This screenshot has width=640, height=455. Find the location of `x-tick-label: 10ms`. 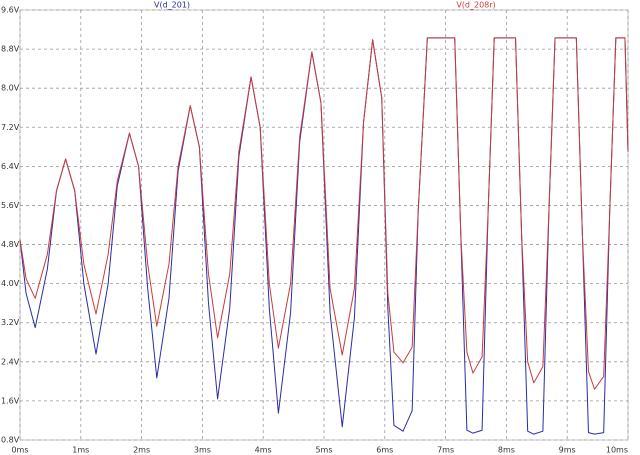

x-tick-label: 10ms is located at coordinates (617, 450).